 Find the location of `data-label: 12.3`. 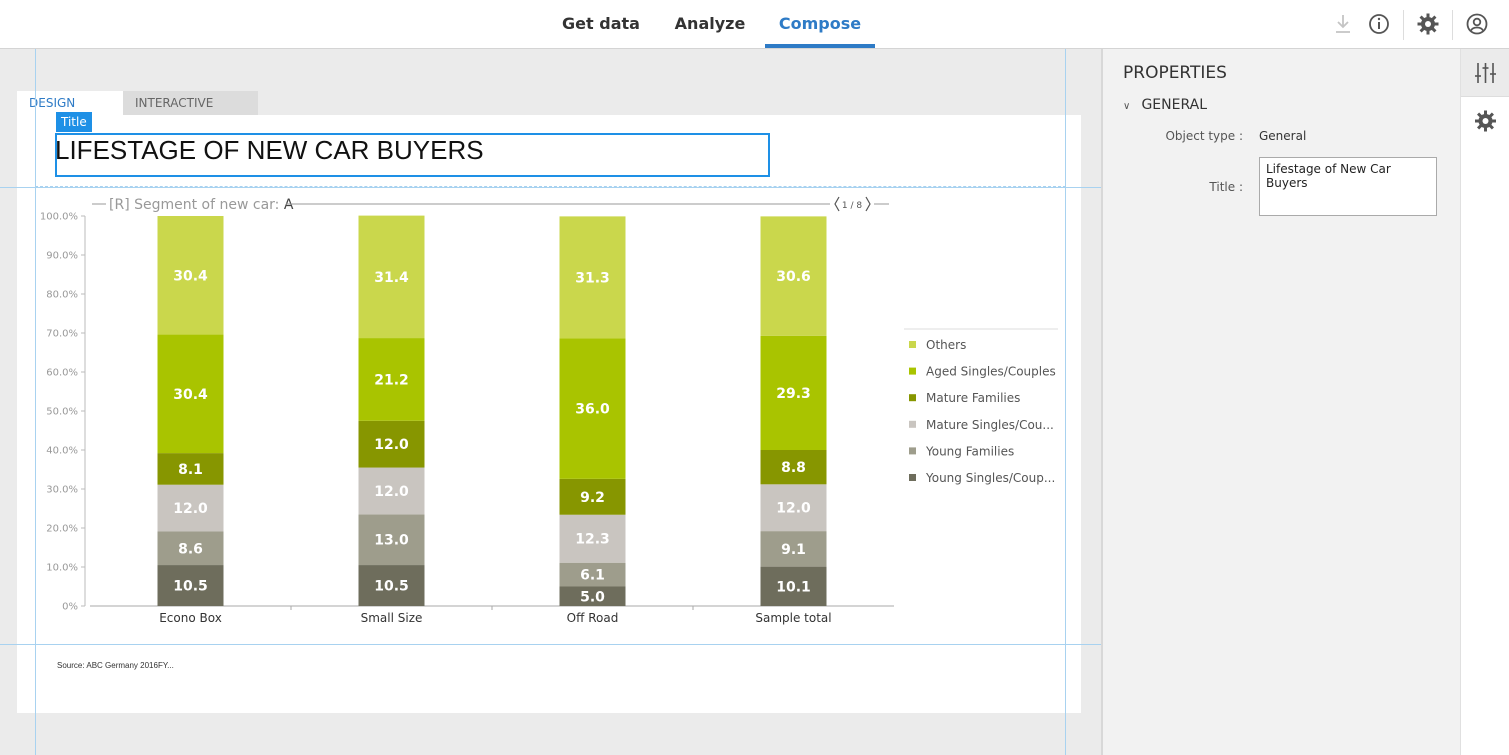

data-label: 12.3 is located at coordinates (592, 540).